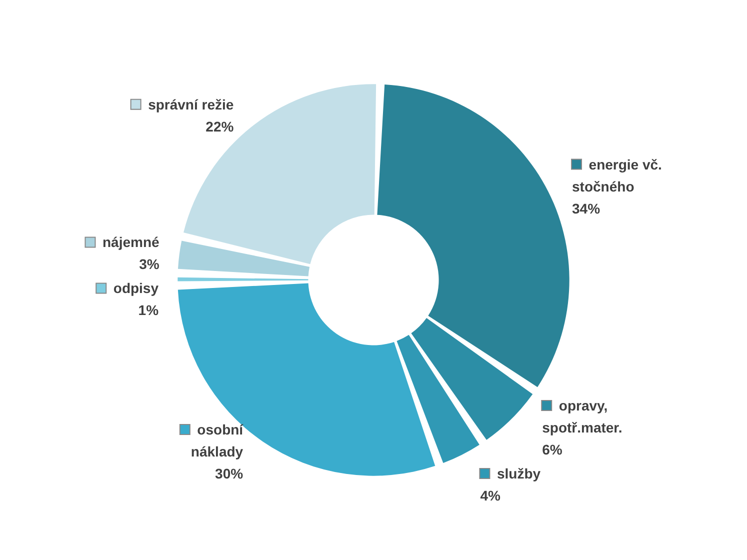  What do you see at coordinates (229, 473) in the screenshot?
I see `data-label: 30%` at bounding box center [229, 473].